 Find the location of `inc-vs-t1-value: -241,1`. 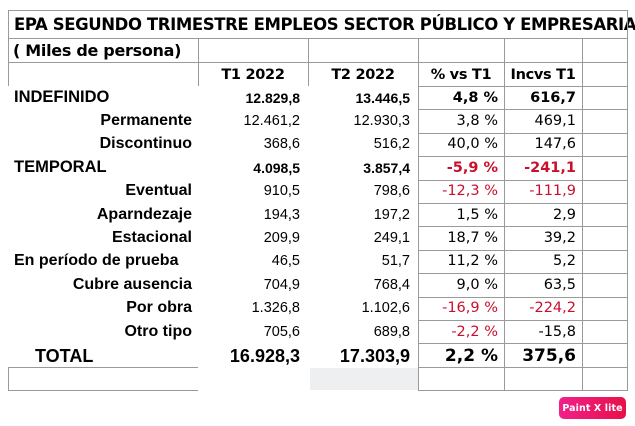

inc-vs-t1-value: -241,1 is located at coordinates (550, 167).